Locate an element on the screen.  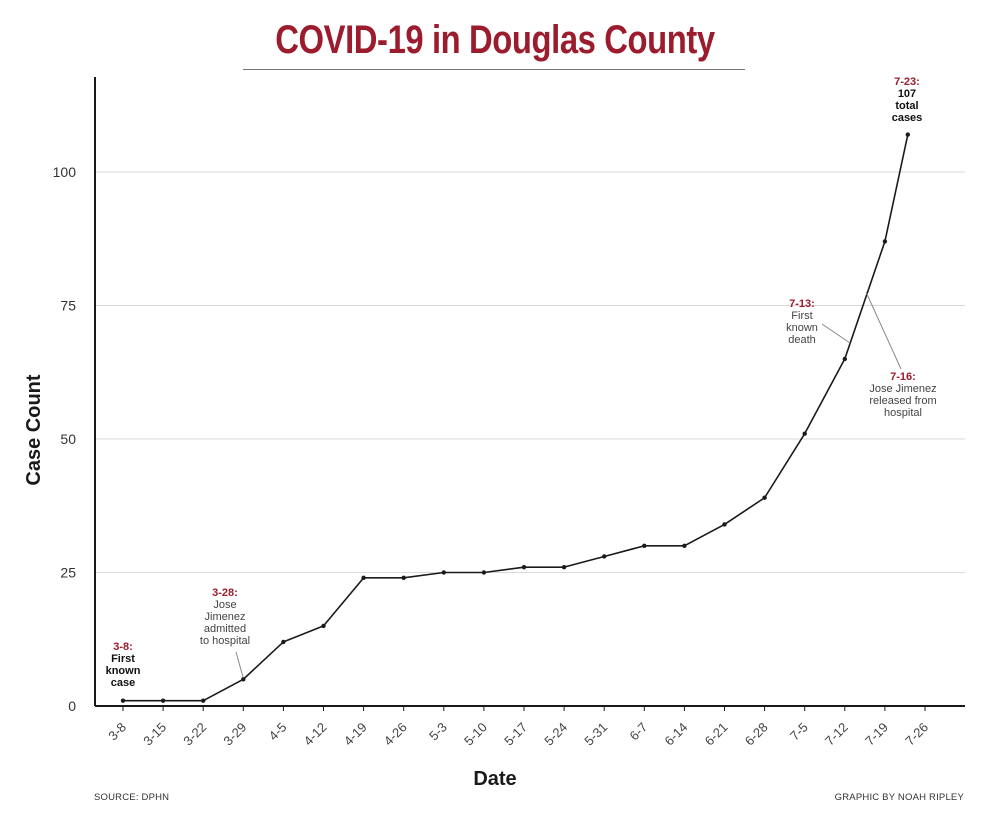
x-tick-label: 7-5 is located at coordinates (799, 732).